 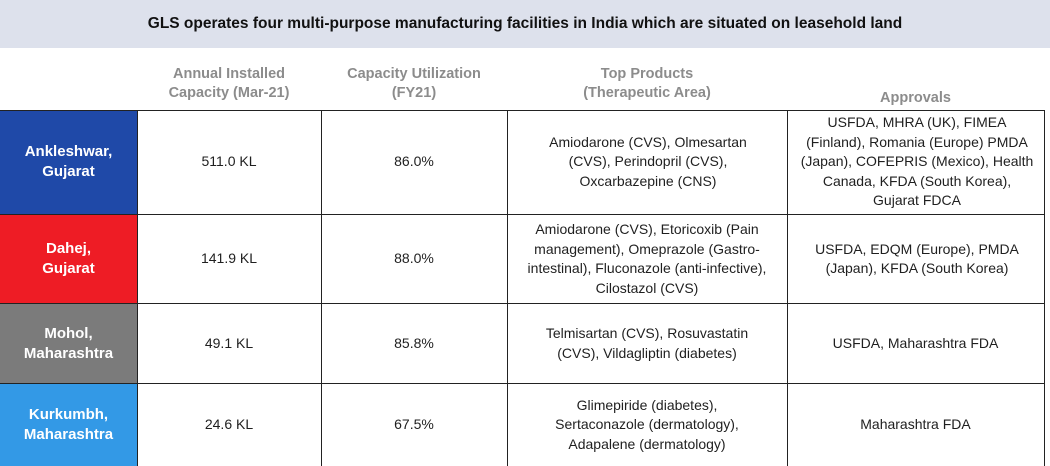 I want to click on utilization-cell: 85.8%, so click(x=414, y=342).